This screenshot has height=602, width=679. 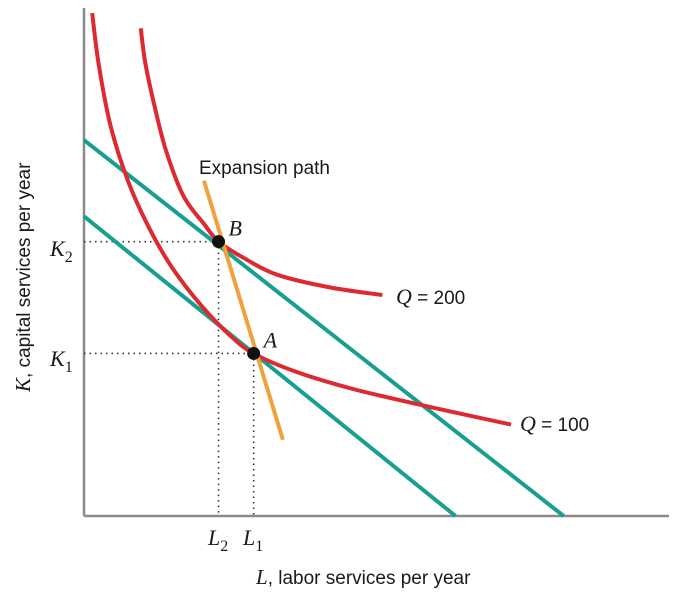 I want to click on point-label-A: A, so click(x=270, y=339).